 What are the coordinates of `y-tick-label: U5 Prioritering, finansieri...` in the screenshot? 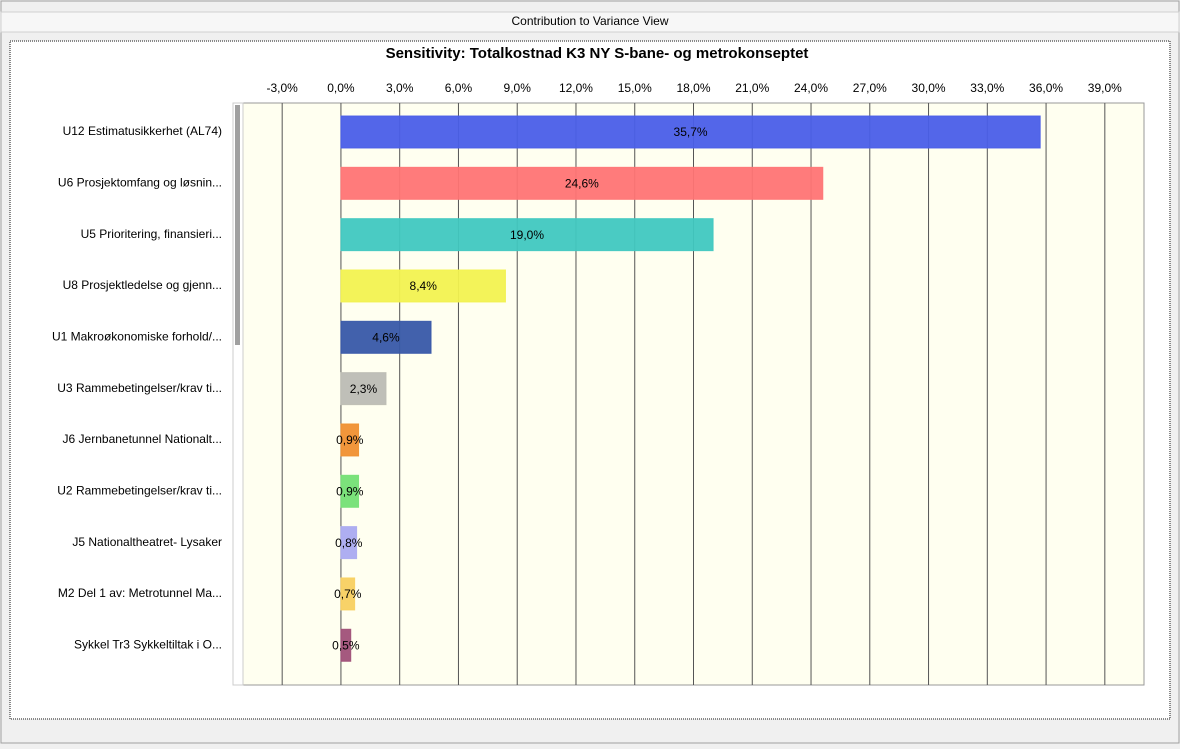 It's located at (151, 234).